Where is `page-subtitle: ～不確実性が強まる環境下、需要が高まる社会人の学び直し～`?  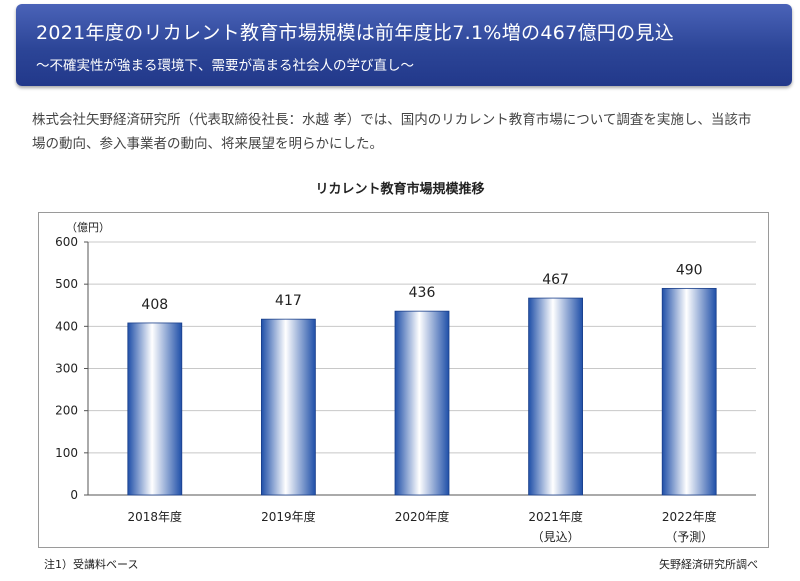
page-subtitle: ～不確実性が強まる環境下、需要が高まる社会人の学び直し～ is located at coordinates (225, 66).